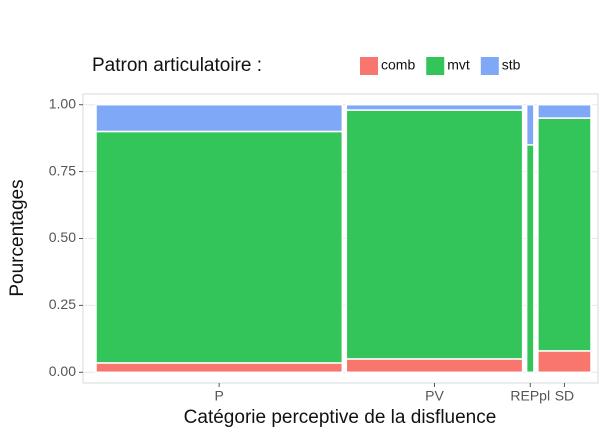 The height and width of the screenshot is (435, 611). What do you see at coordinates (62, 304) in the screenshot?
I see `y-tick-label: 0.25` at bounding box center [62, 304].